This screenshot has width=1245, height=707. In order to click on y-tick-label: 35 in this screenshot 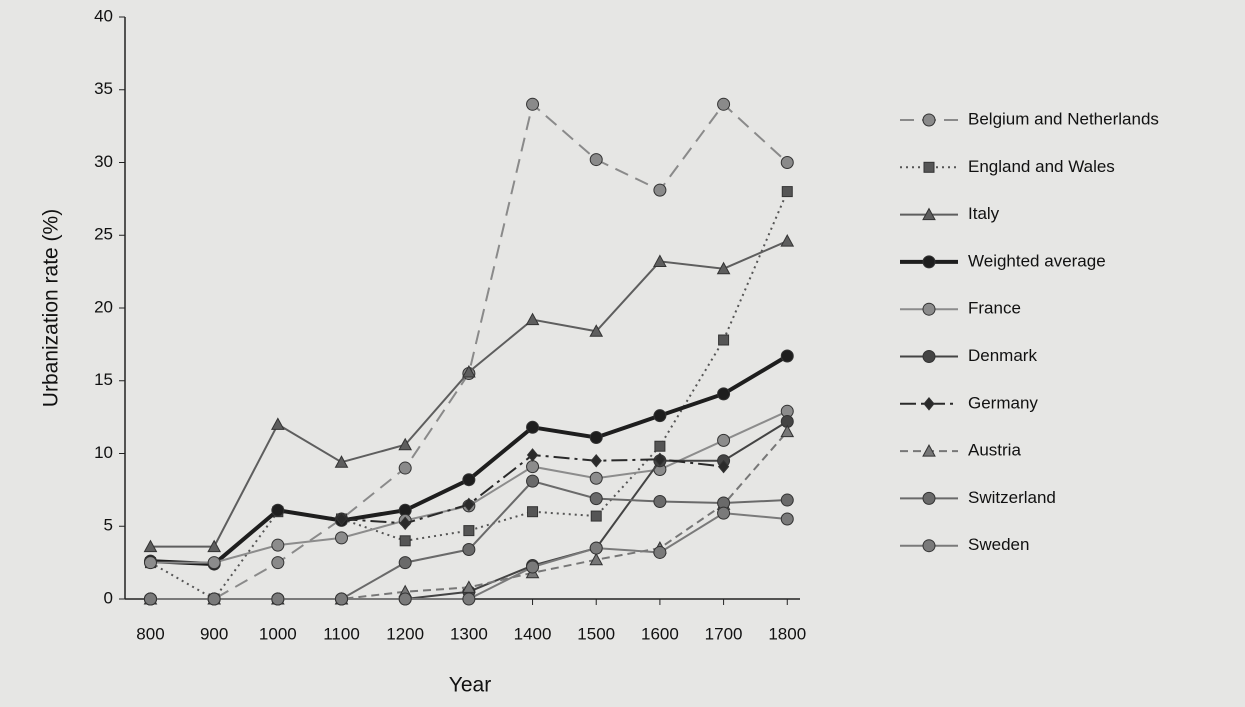, I will do `click(103, 88)`.